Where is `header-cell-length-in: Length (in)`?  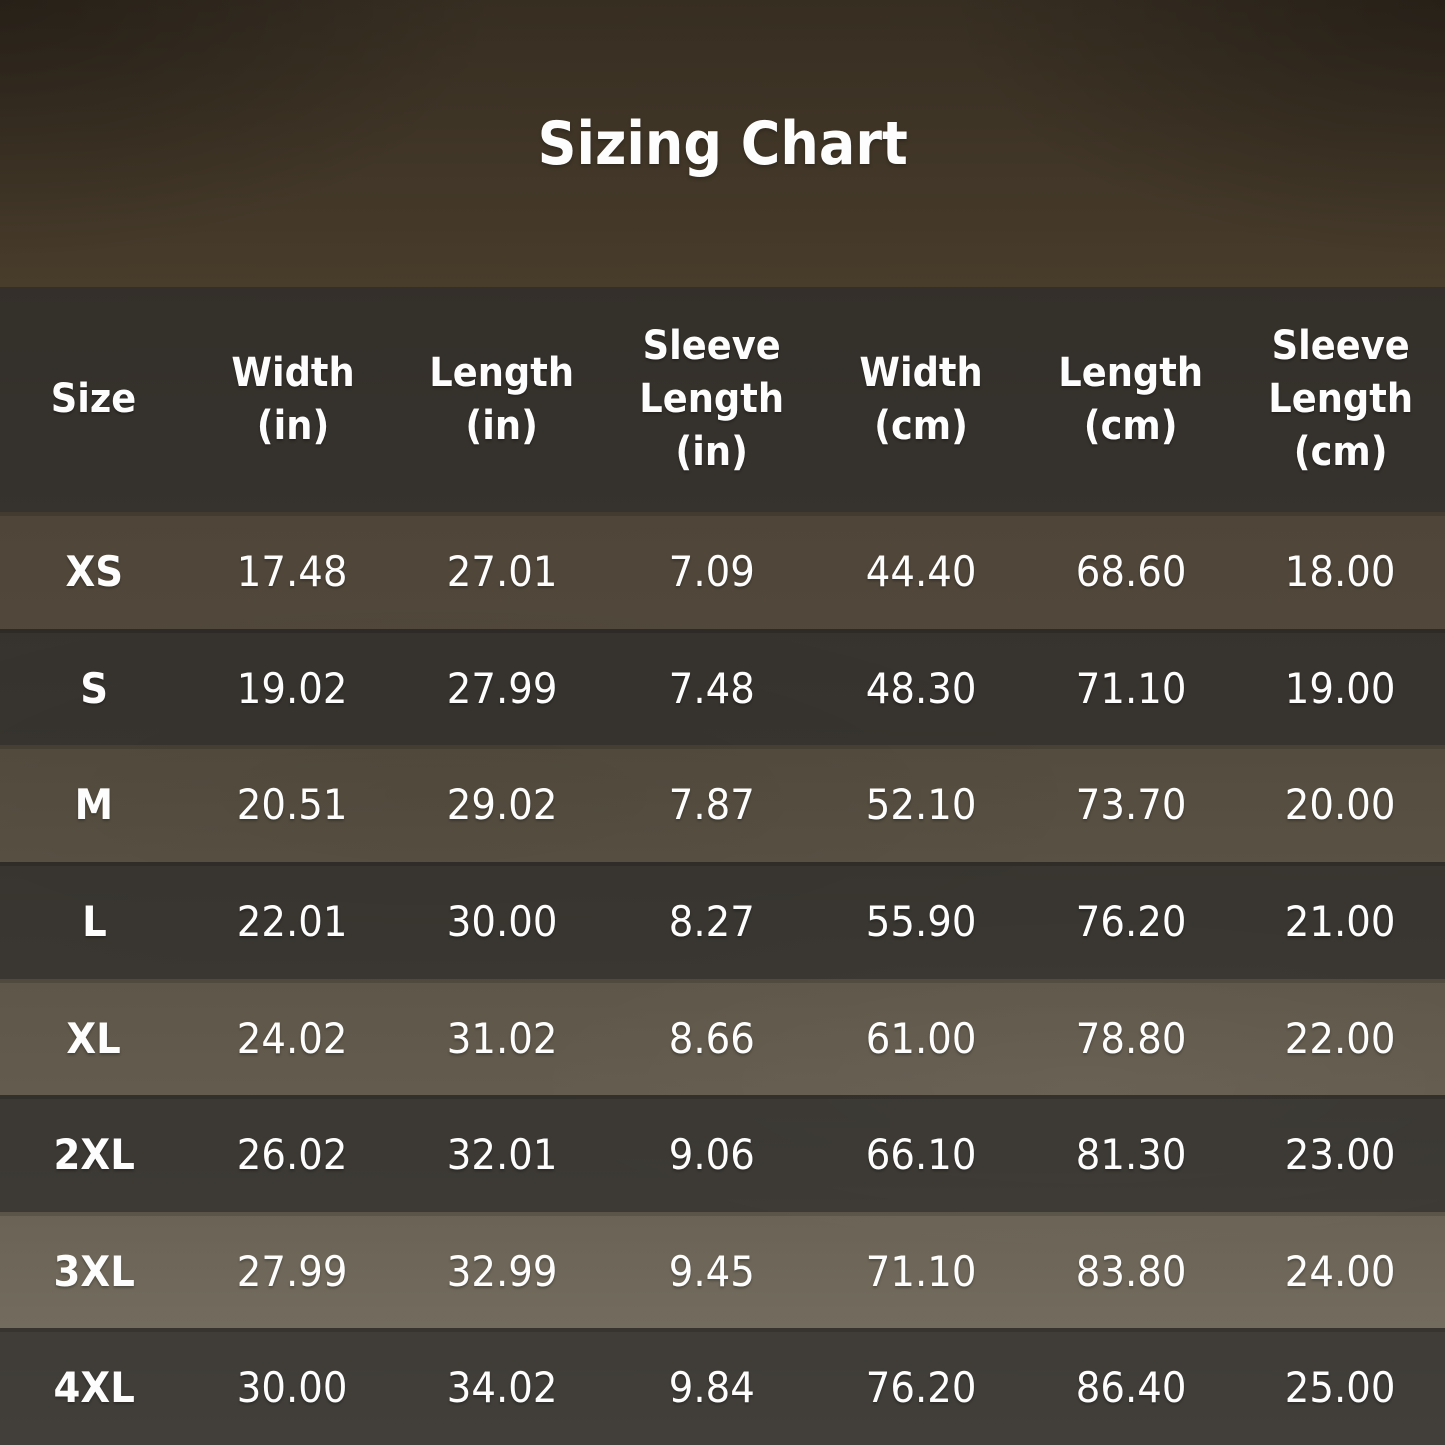
header-cell-length-in: Length (in) is located at coordinates (502, 400).